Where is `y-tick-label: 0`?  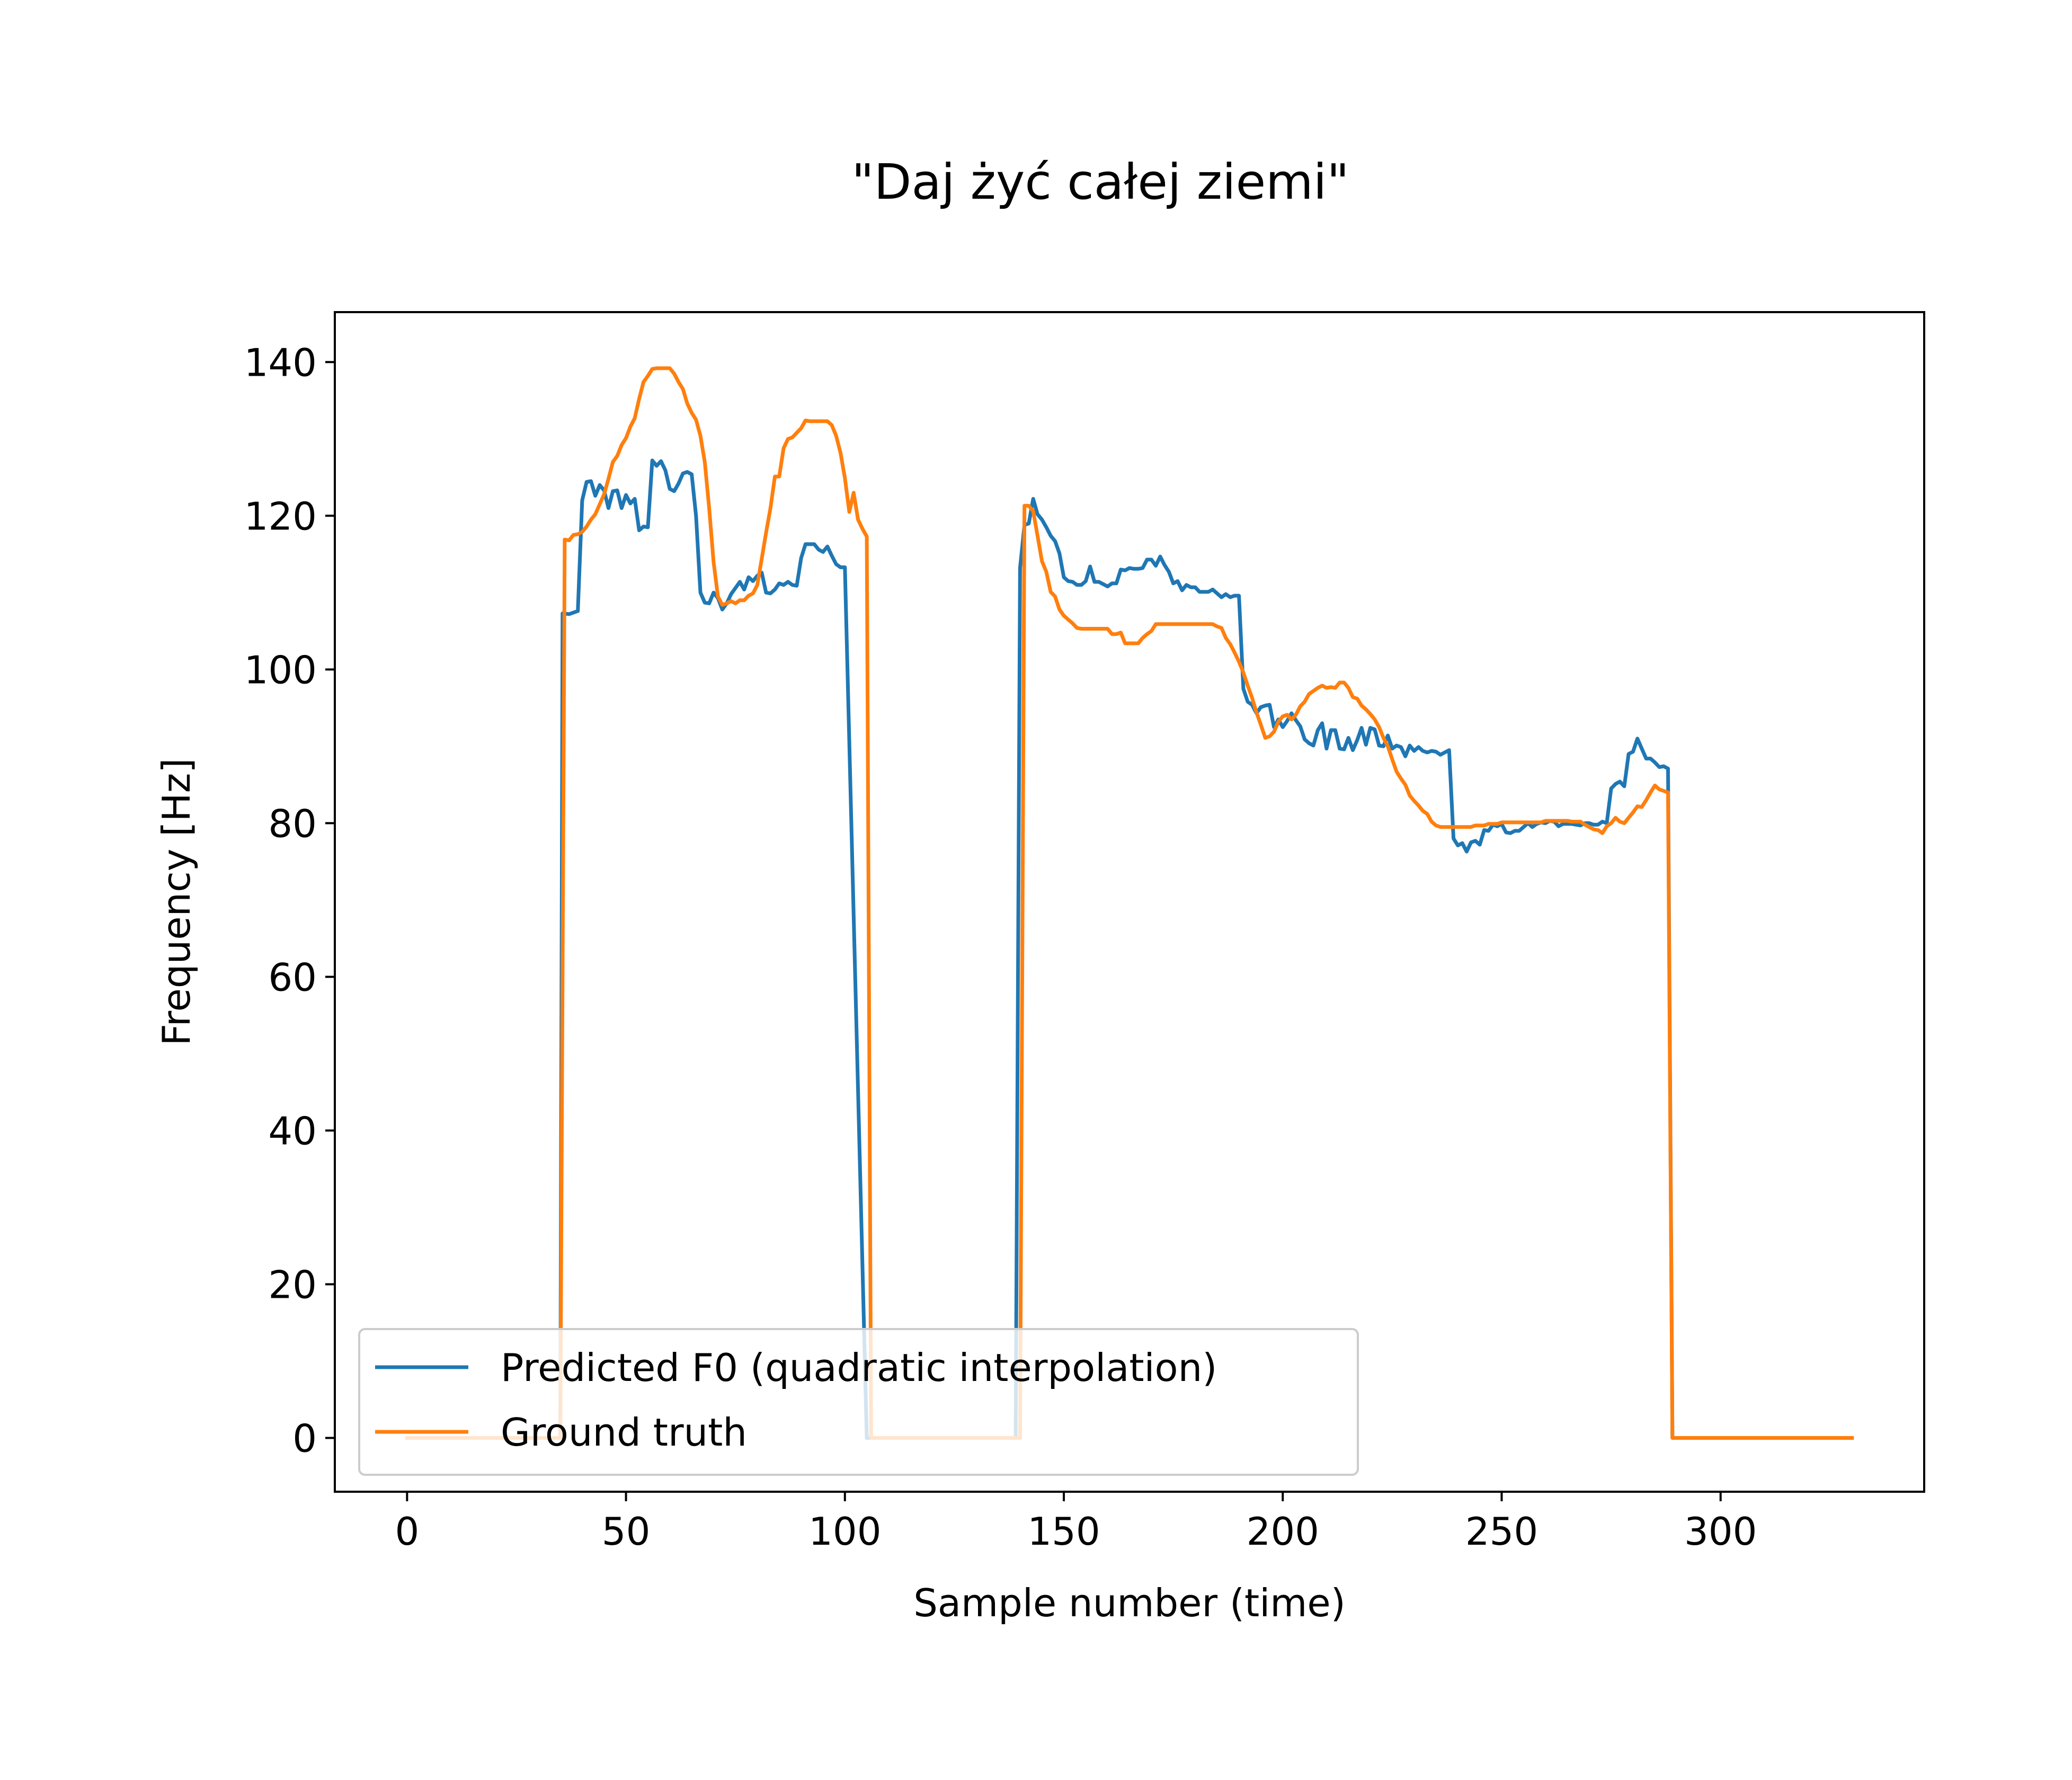
y-tick-label: 0 is located at coordinates (304, 1438).